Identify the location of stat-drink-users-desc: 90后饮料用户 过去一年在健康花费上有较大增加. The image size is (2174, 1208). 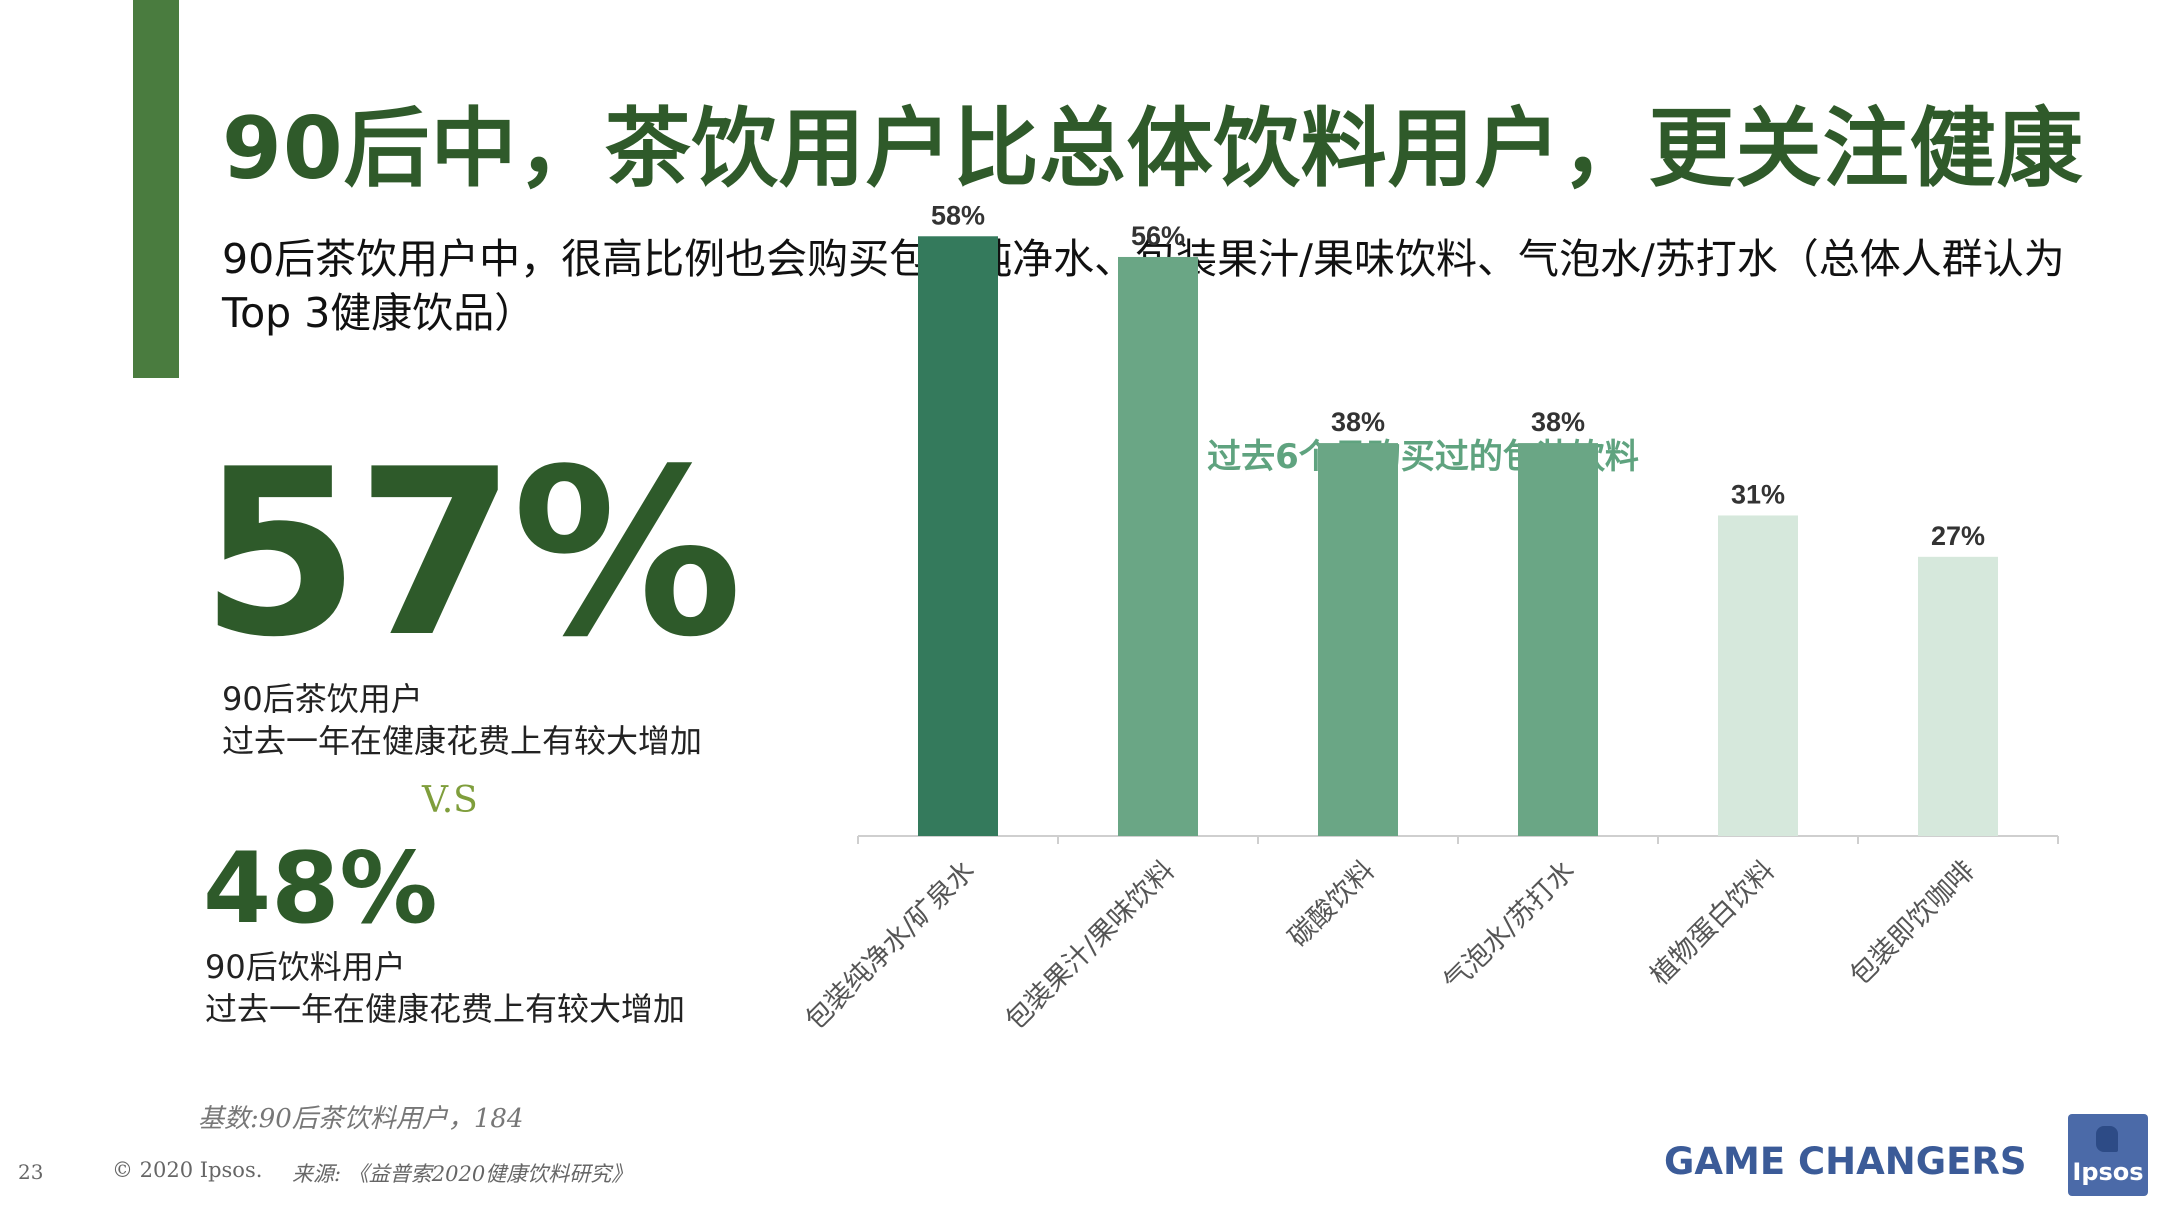
(445, 988).